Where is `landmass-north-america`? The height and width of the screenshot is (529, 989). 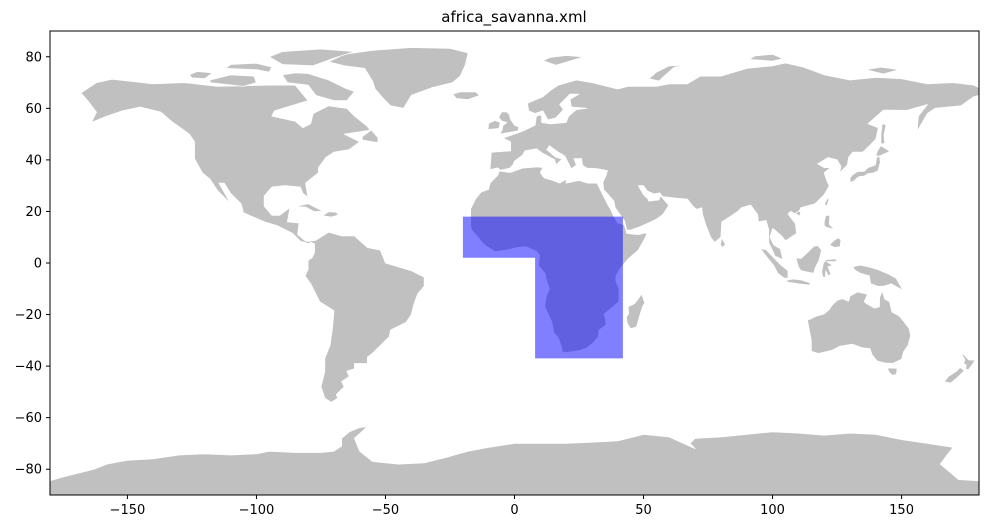
landmass-north-america is located at coordinates (225, 161).